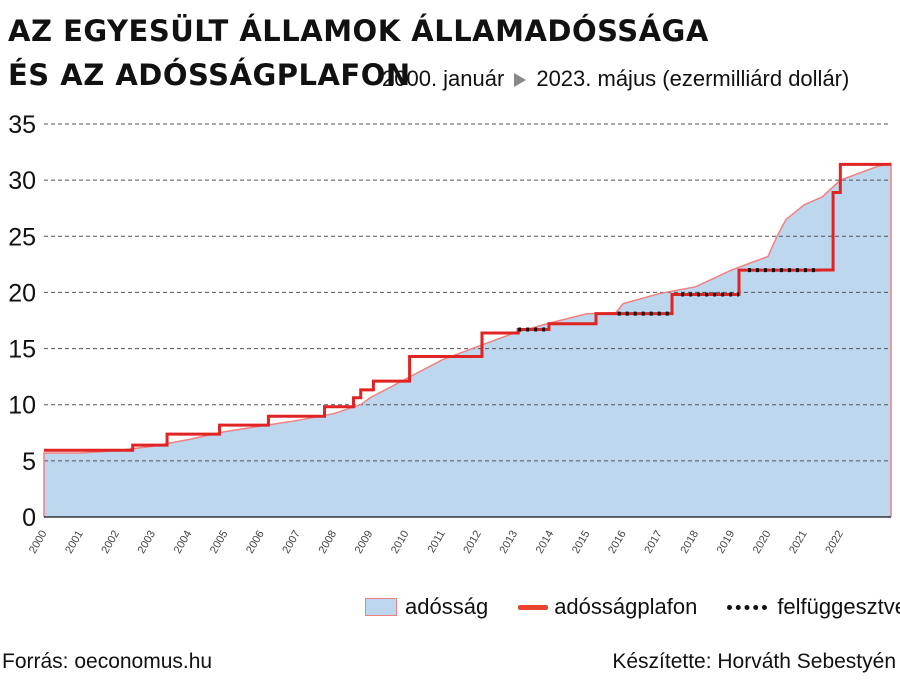  Describe the element at coordinates (328, 542) in the screenshot. I see `x-tick-label: 2008` at that location.